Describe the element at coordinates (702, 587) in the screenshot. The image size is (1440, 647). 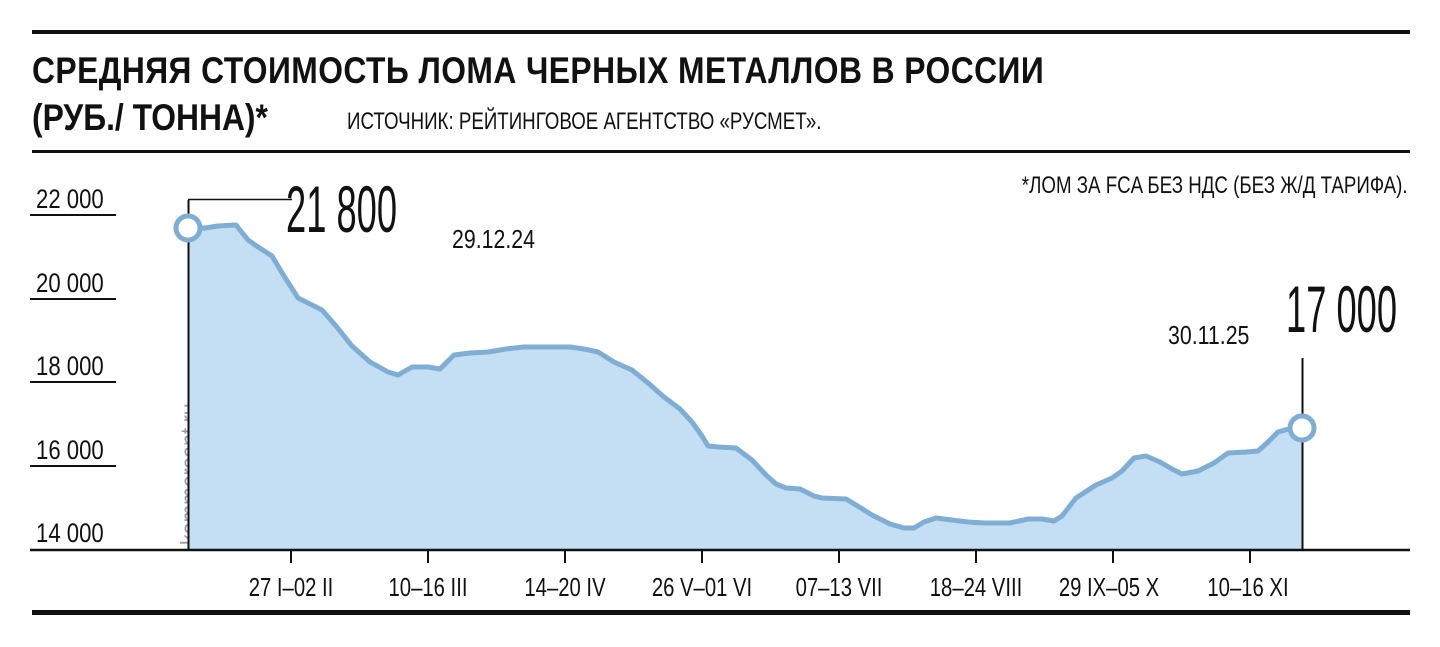
I see `x-tick-label: 26 V–01 VI` at that location.